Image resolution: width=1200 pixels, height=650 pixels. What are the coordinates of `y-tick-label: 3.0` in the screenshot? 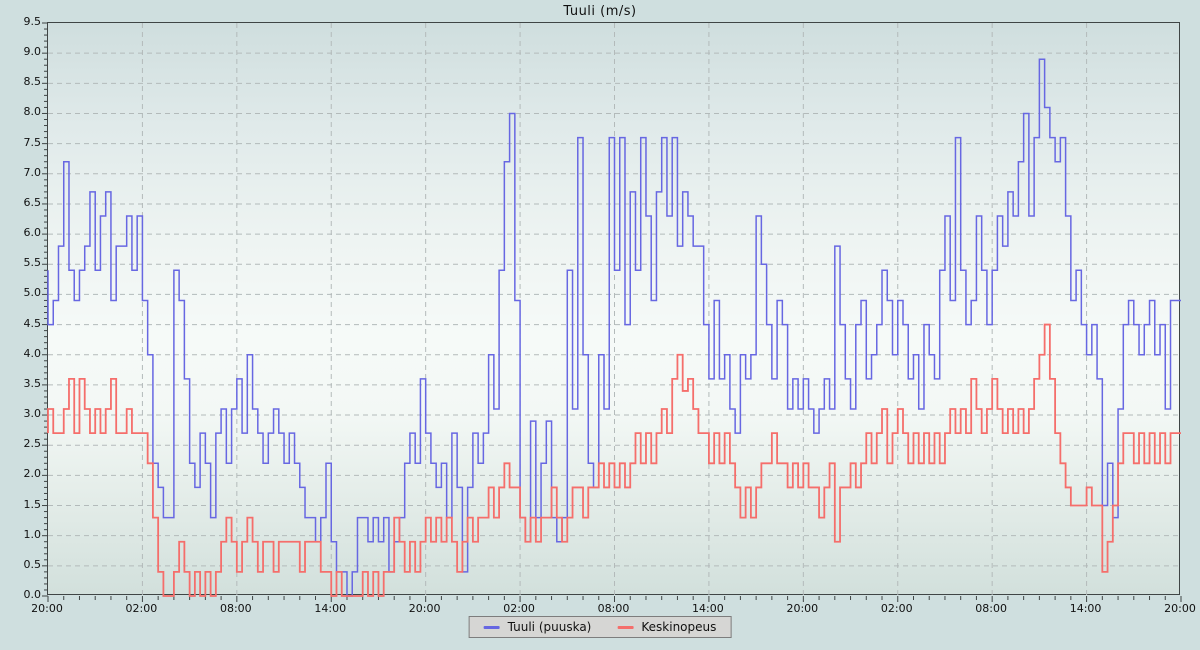 It's located at (32, 414).